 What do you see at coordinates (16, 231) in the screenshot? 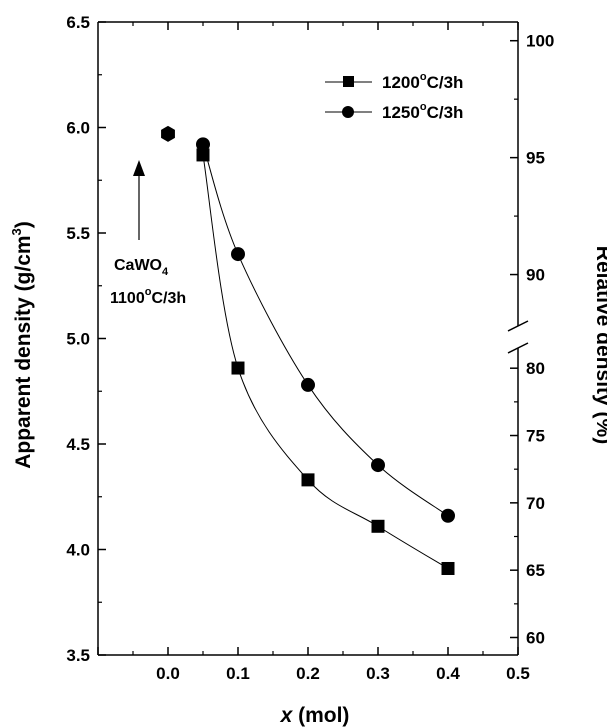
I see `y-axis-label-left-sup: 3` at bounding box center [16, 231].